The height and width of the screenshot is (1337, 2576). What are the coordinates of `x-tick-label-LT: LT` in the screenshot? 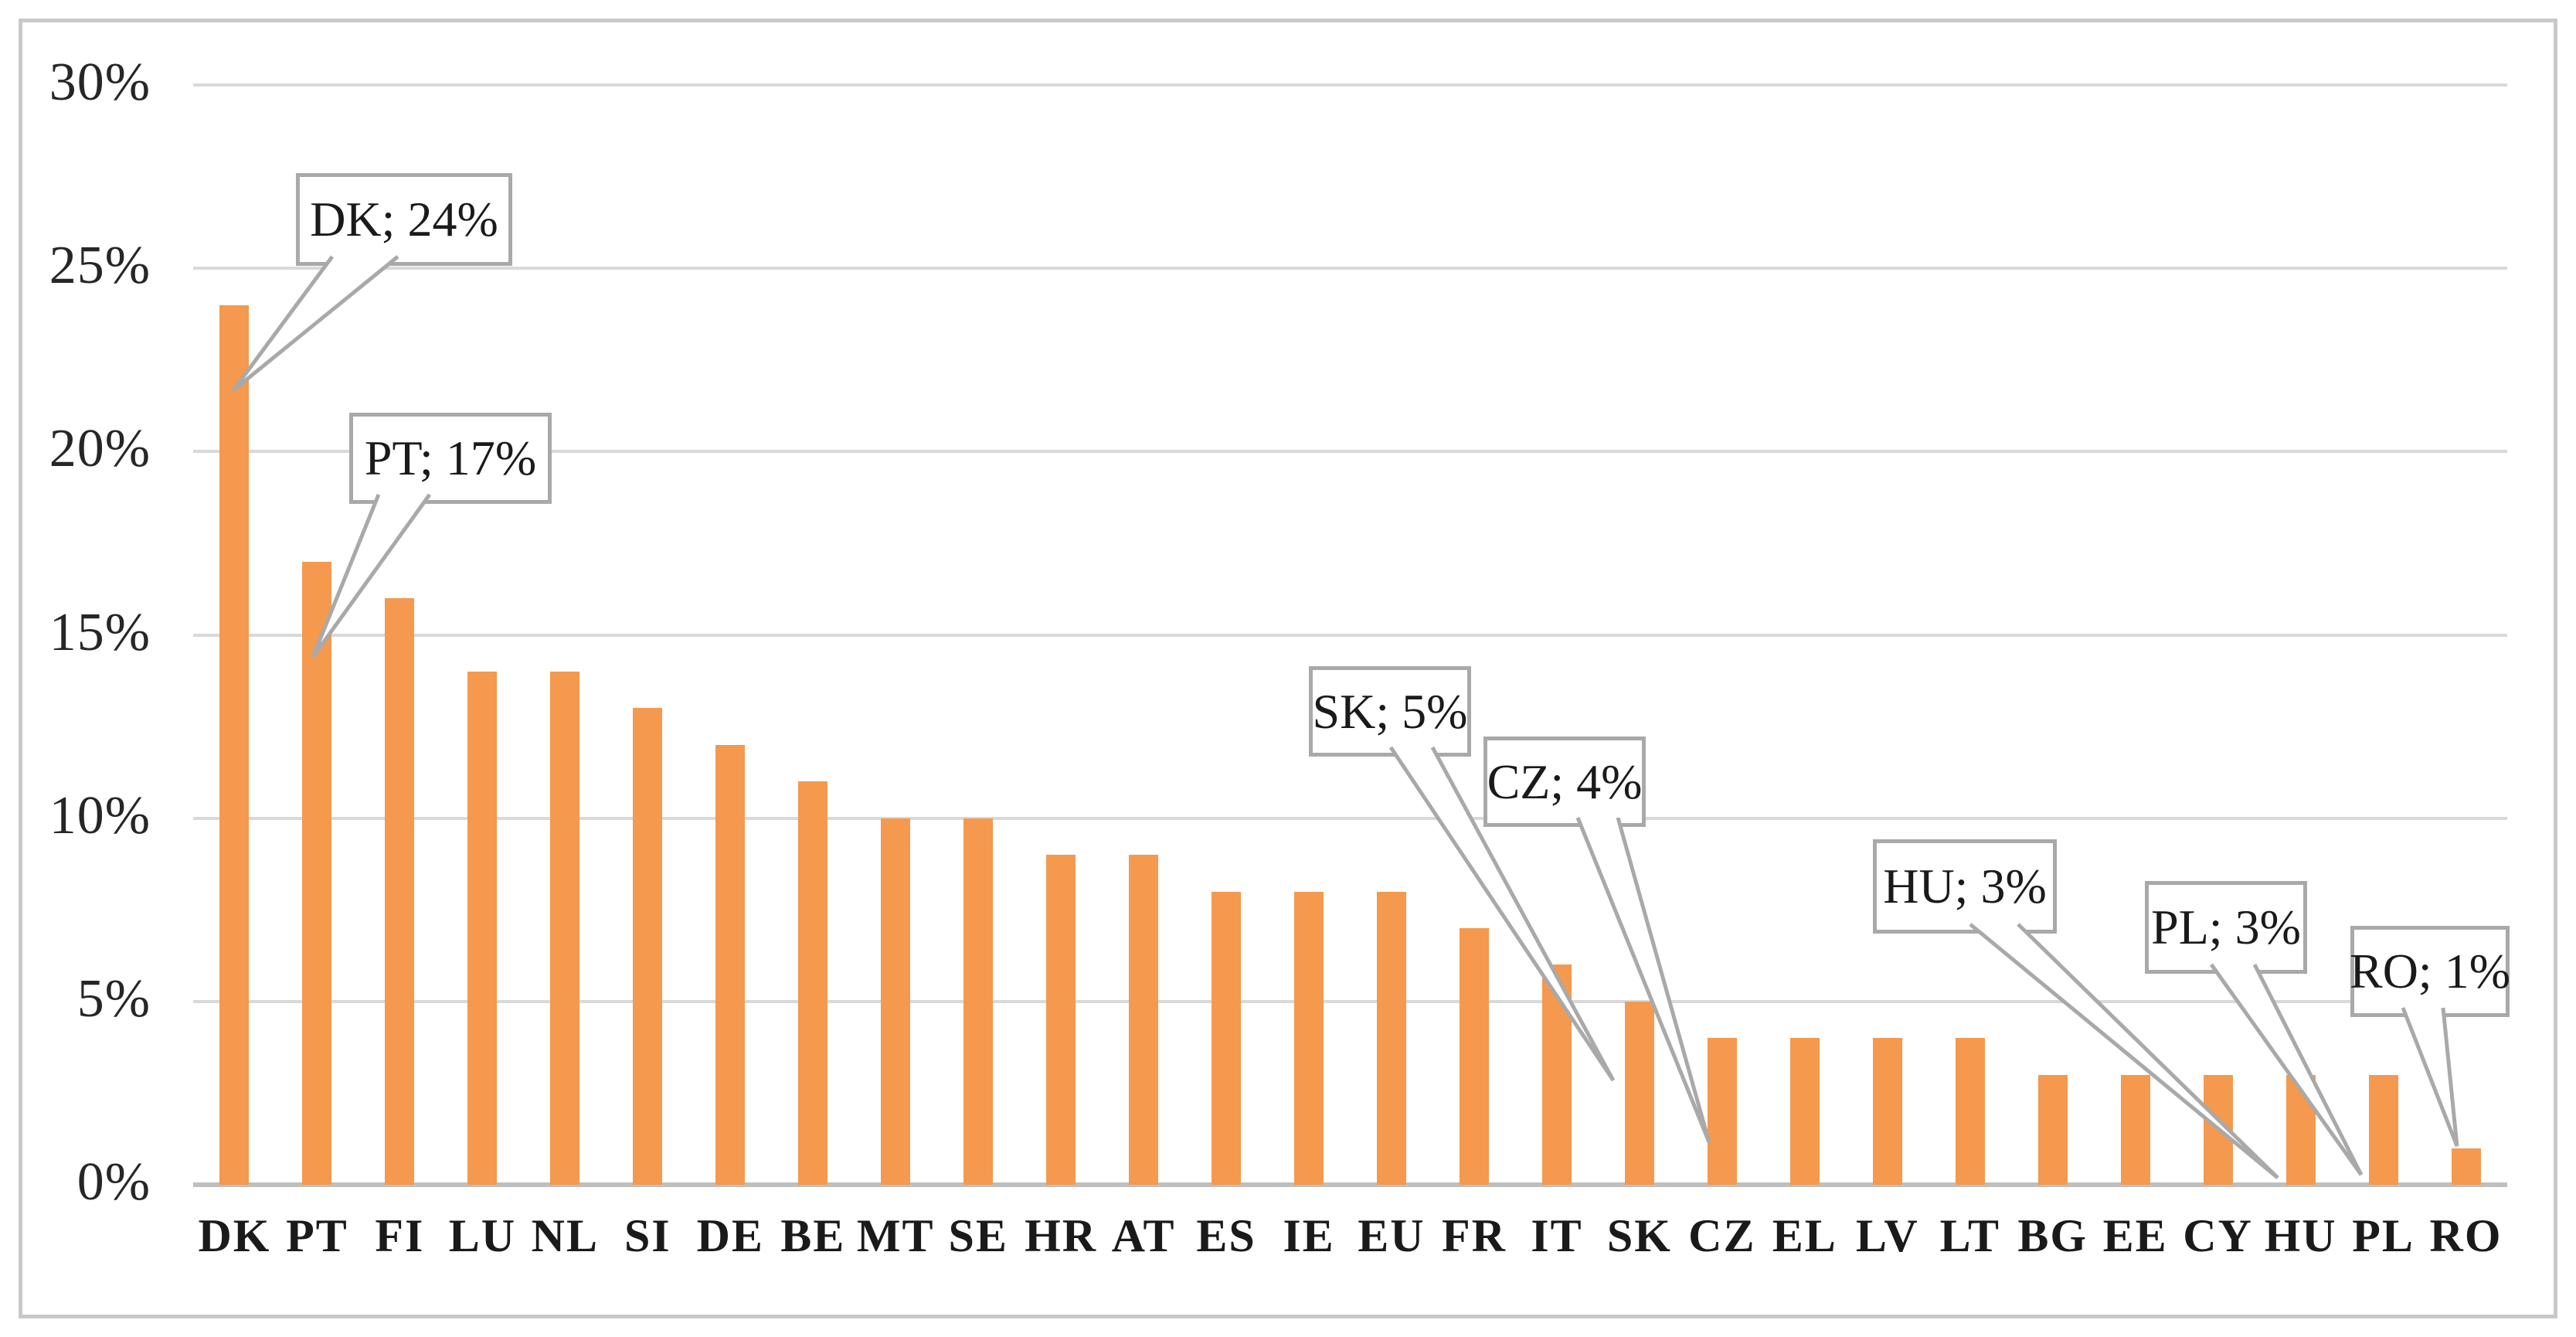 It's located at (1969, 1235).